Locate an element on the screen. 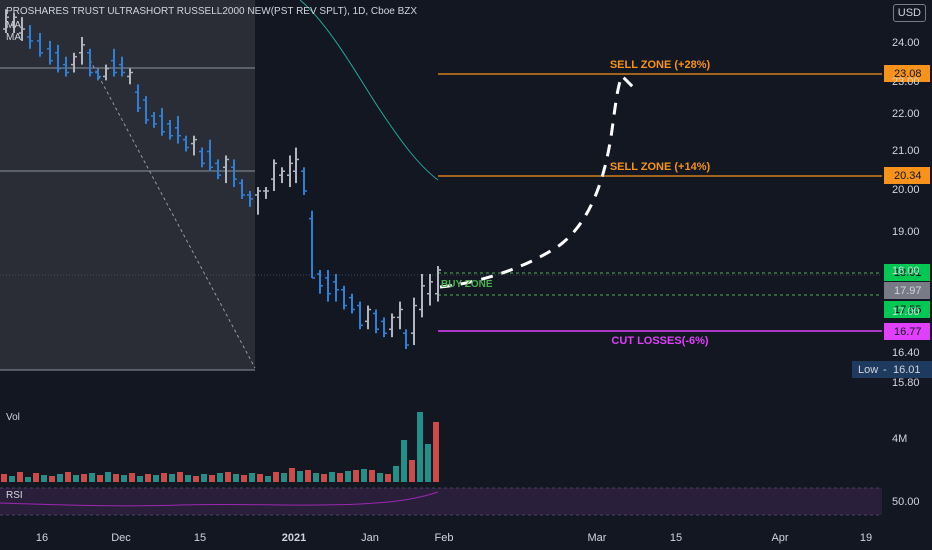  time-axis-tick: 15 is located at coordinates (200, 538).